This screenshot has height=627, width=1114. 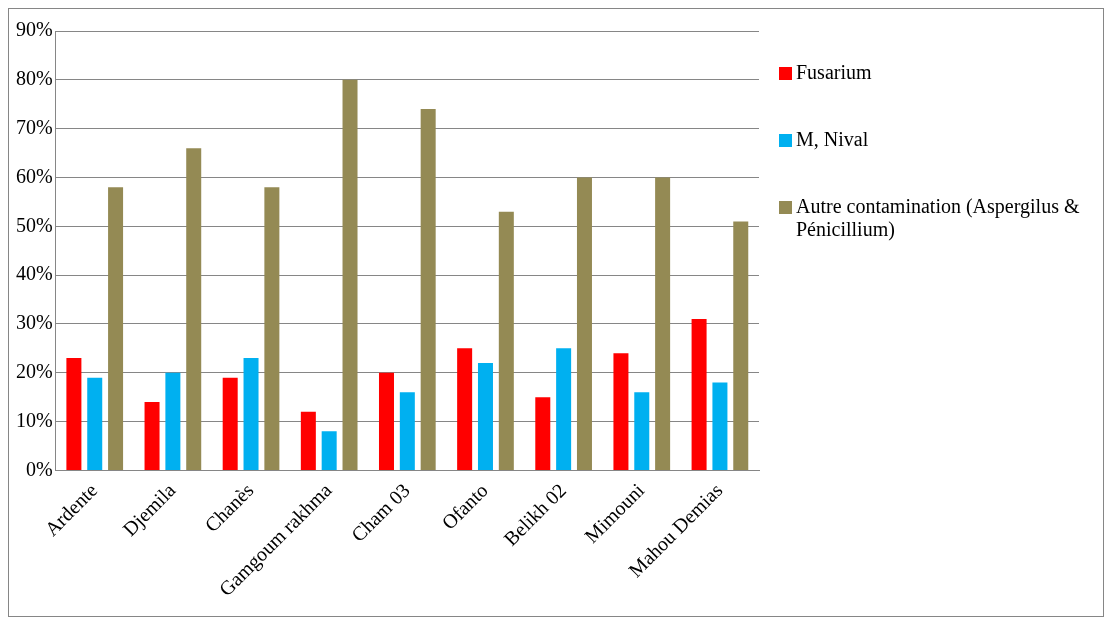 What do you see at coordinates (34, 224) in the screenshot?
I see `y-tick-label: 50%` at bounding box center [34, 224].